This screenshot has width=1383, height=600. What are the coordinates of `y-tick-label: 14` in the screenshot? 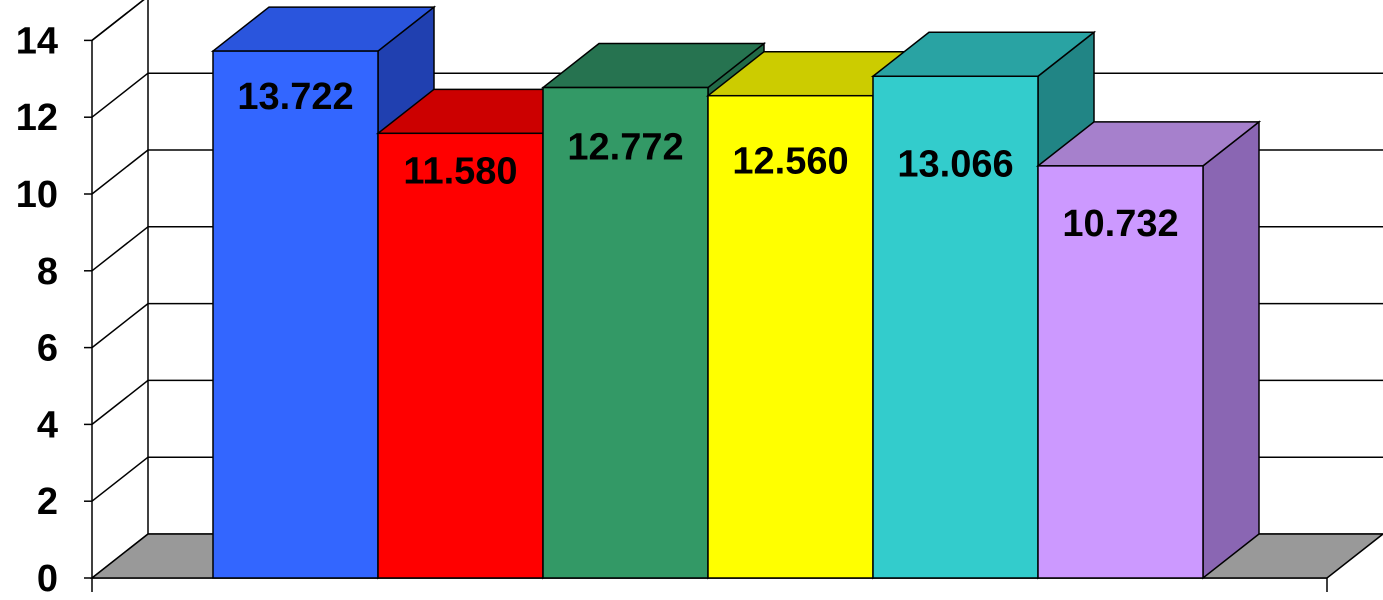 It's located at (37, 41).